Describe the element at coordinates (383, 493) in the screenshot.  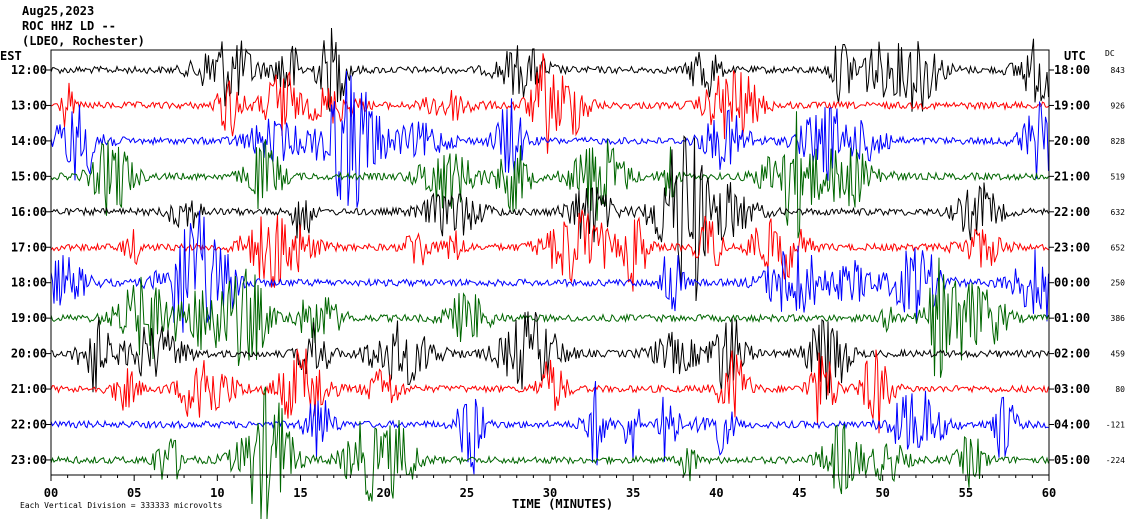
I see `x-tick-label: 20` at that location.